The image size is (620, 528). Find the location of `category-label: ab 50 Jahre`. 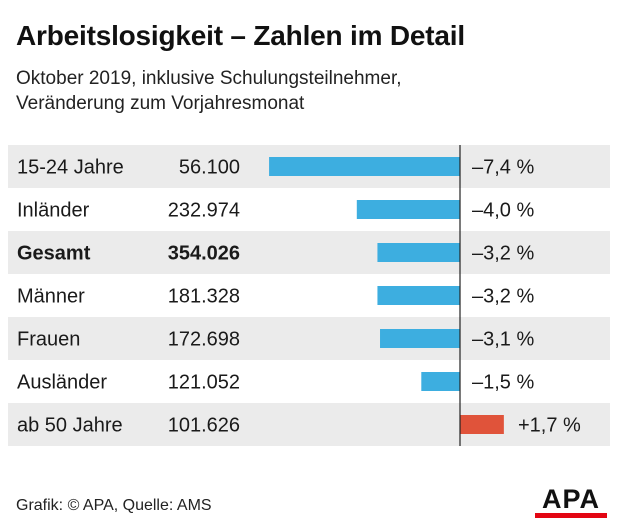

category-label: ab 50 Jahre is located at coordinates (70, 426).